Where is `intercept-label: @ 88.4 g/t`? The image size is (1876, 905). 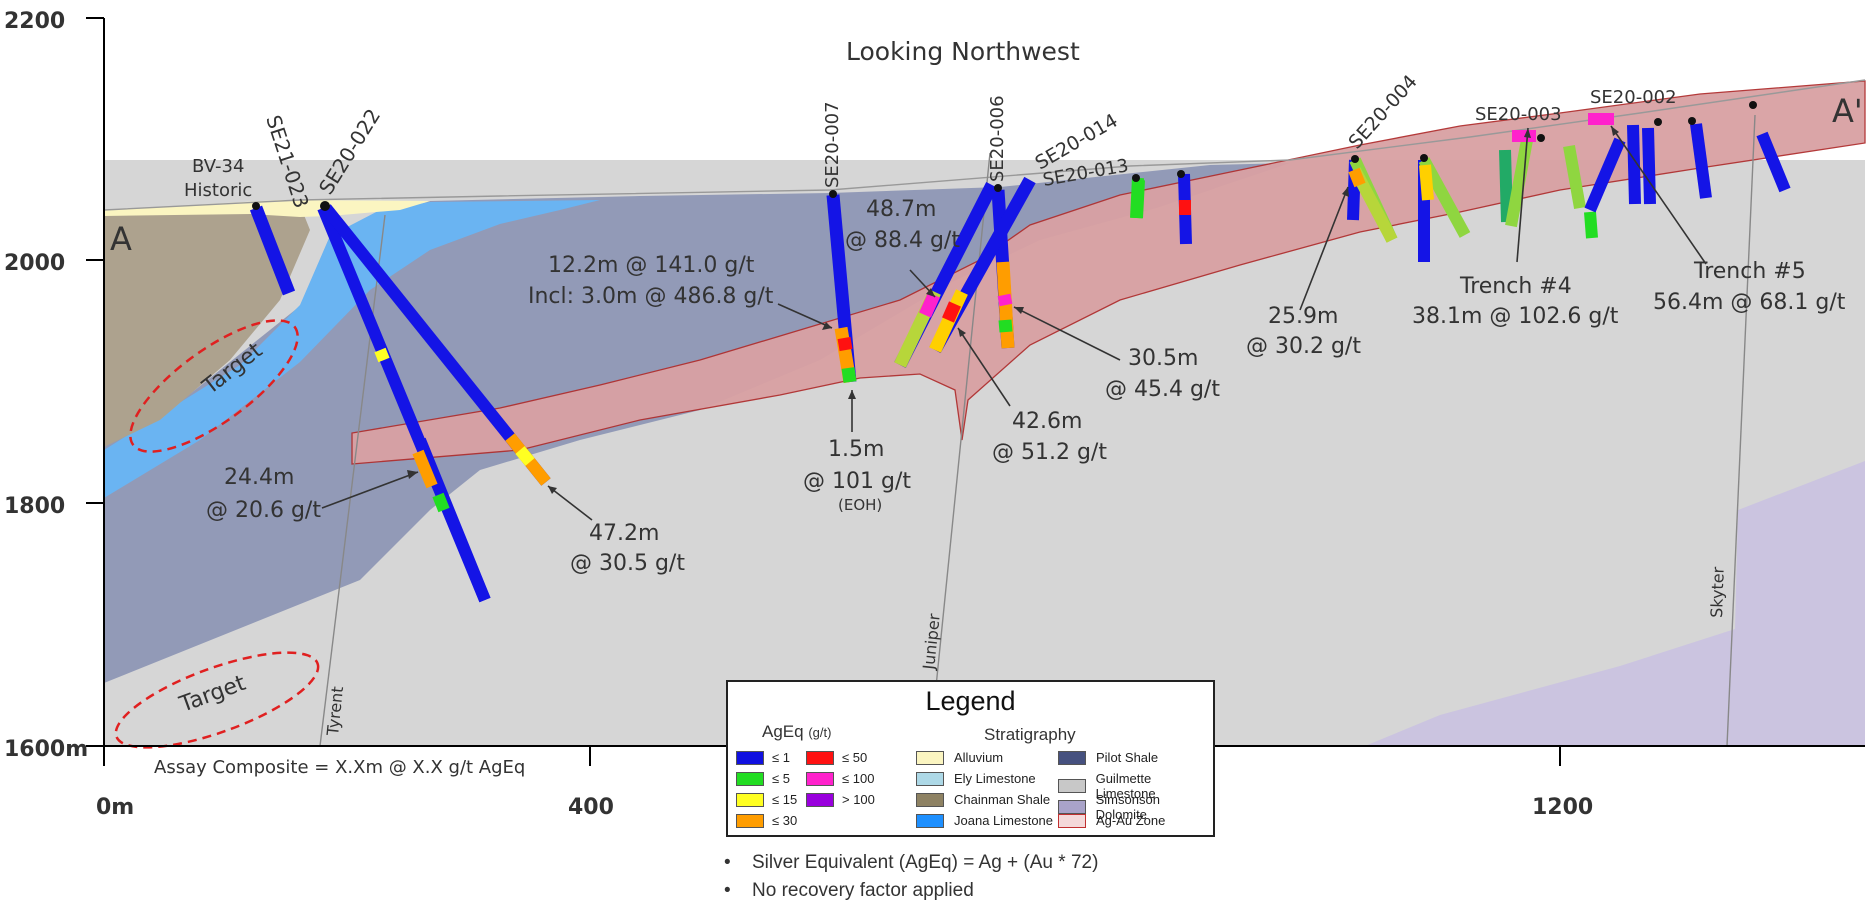
intercept-label: @ 88.4 g/t is located at coordinates (902, 240).